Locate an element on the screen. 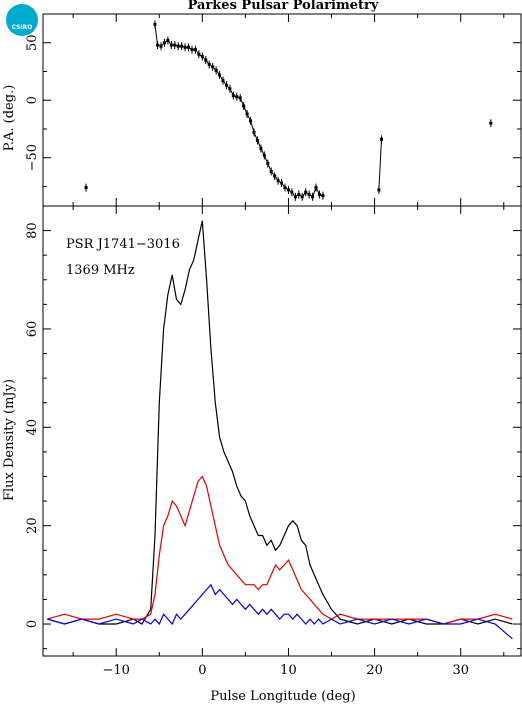  flux-y-tick-label: 40 is located at coordinates (32, 427).